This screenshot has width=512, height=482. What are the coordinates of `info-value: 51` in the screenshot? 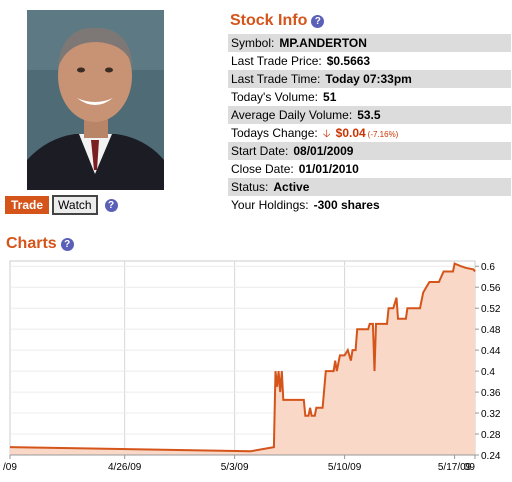 It's located at (330, 97).